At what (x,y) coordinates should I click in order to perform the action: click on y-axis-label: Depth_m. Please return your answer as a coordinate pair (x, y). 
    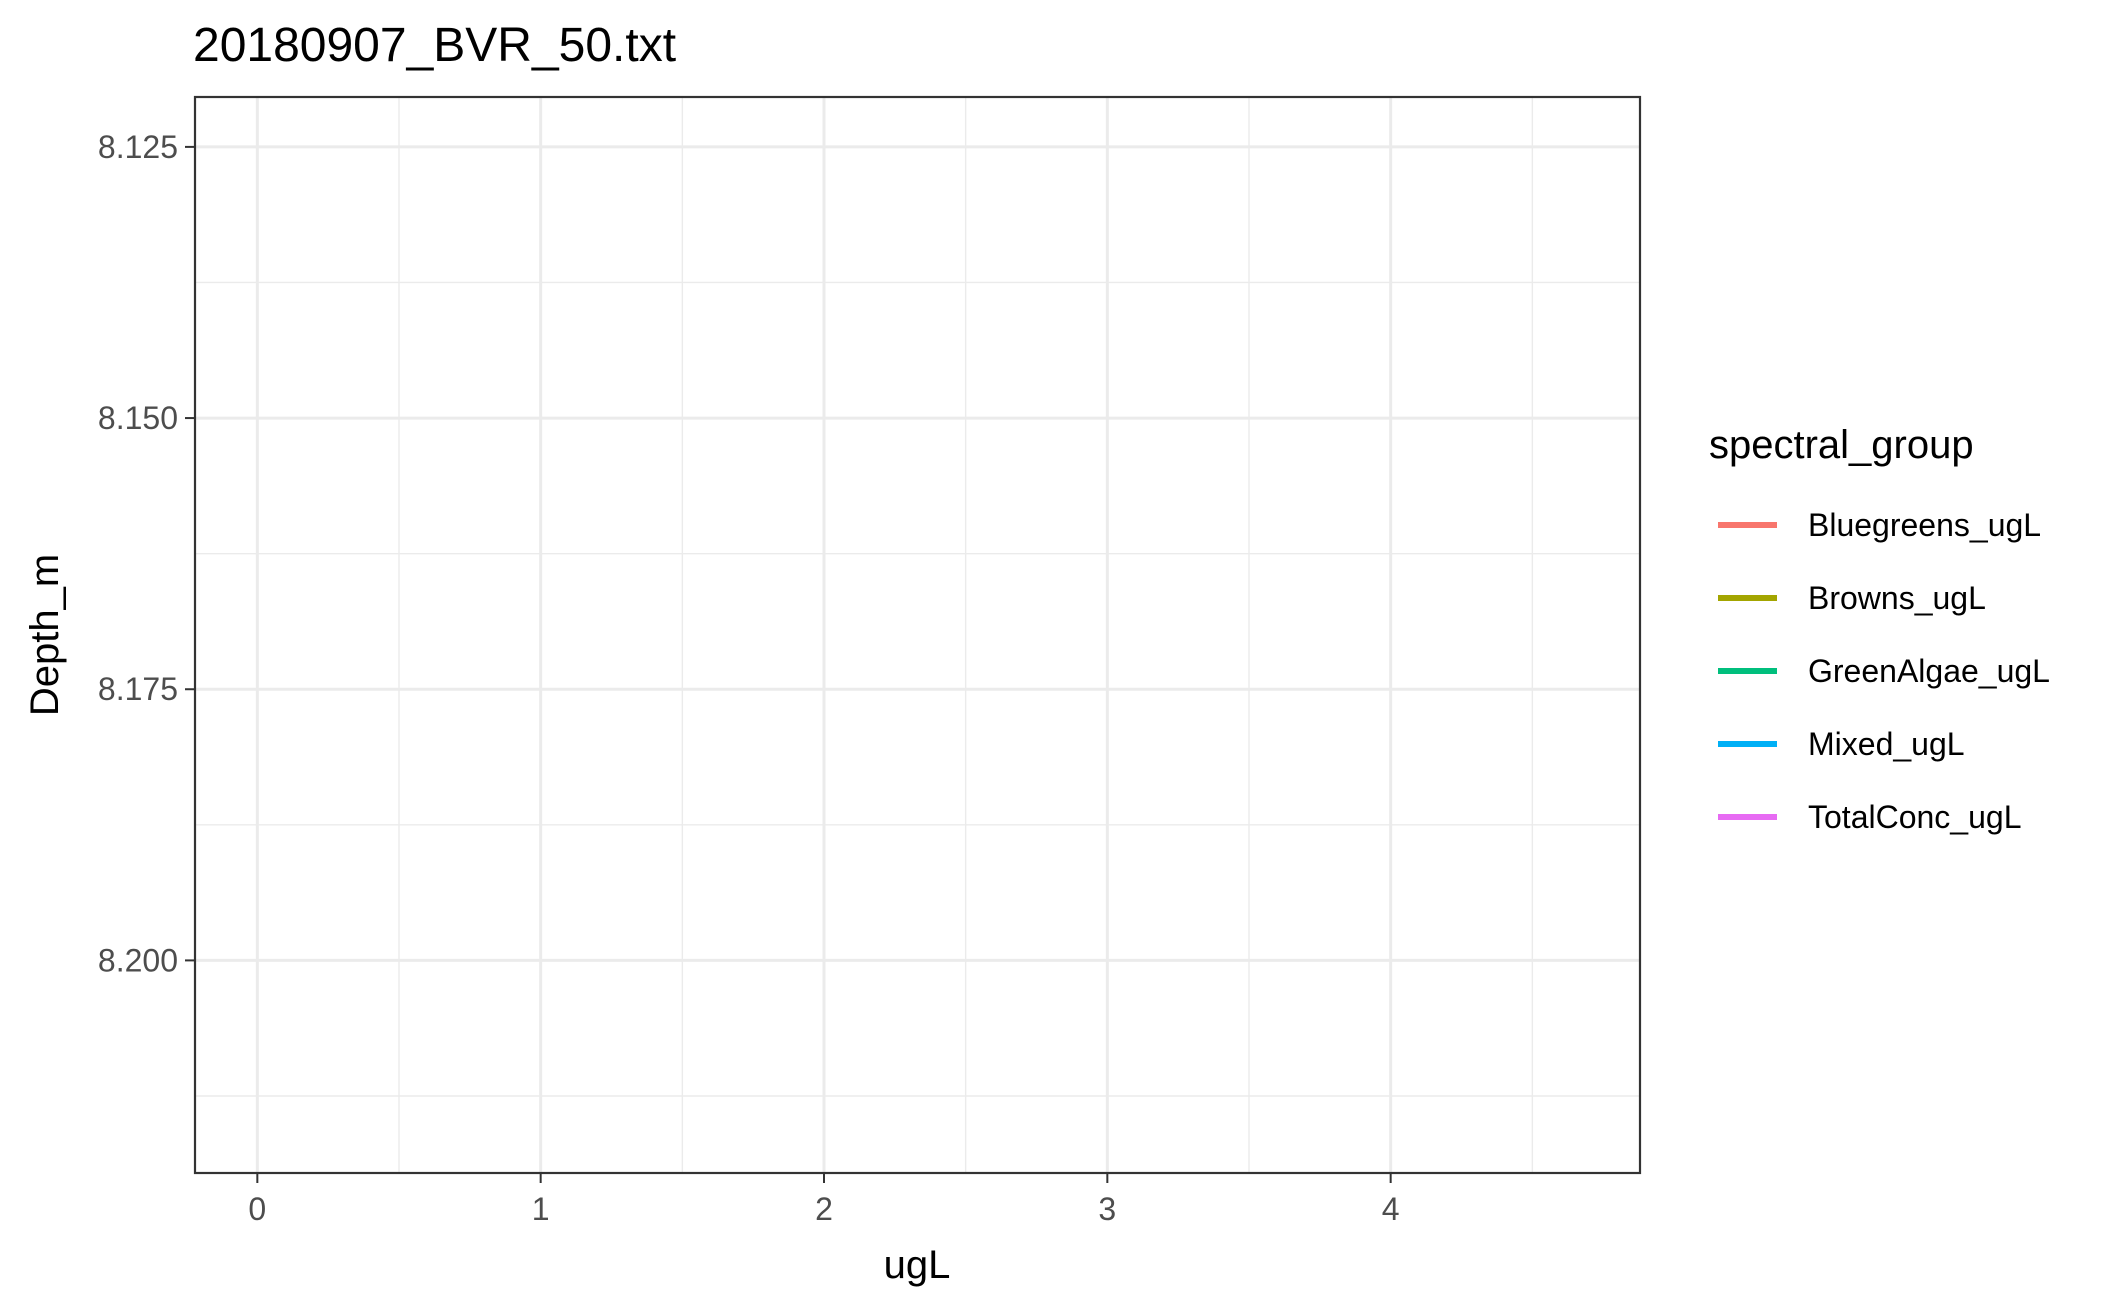
    Looking at the image, I should click on (45, 635).